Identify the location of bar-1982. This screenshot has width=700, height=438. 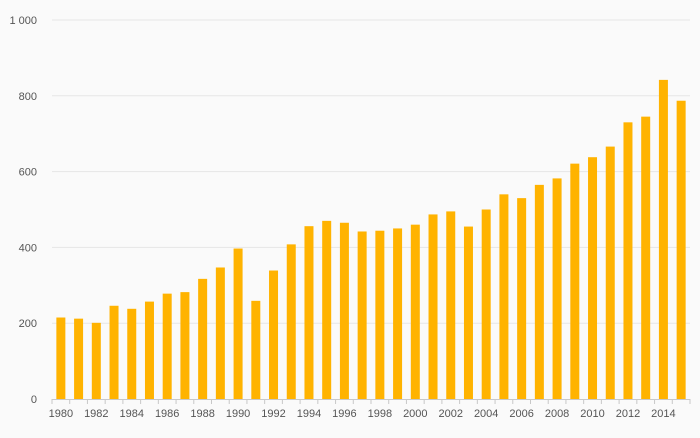
(96, 360).